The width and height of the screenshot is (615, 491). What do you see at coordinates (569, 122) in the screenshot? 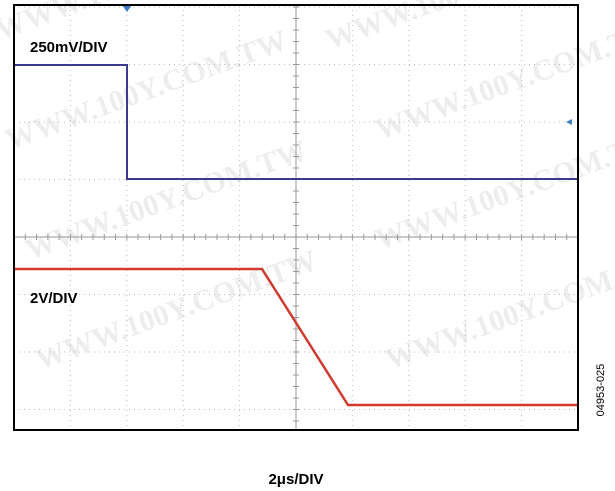
I see `level-marker` at bounding box center [569, 122].